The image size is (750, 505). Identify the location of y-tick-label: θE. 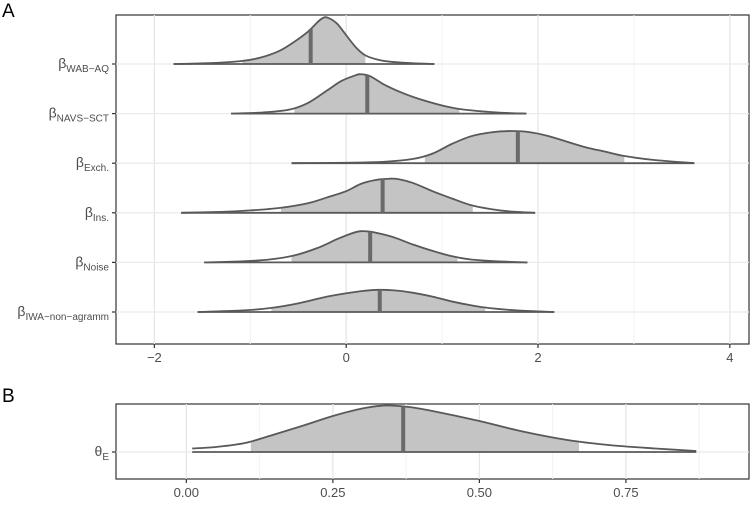
(102, 453).